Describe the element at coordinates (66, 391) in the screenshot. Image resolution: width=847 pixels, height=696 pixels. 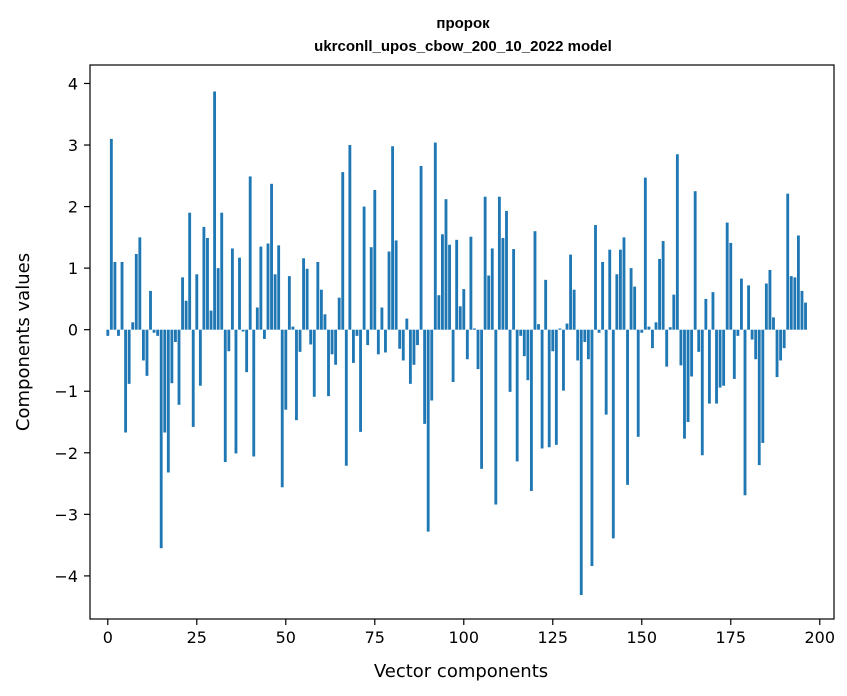
I see `y-tick-label: −1` at that location.